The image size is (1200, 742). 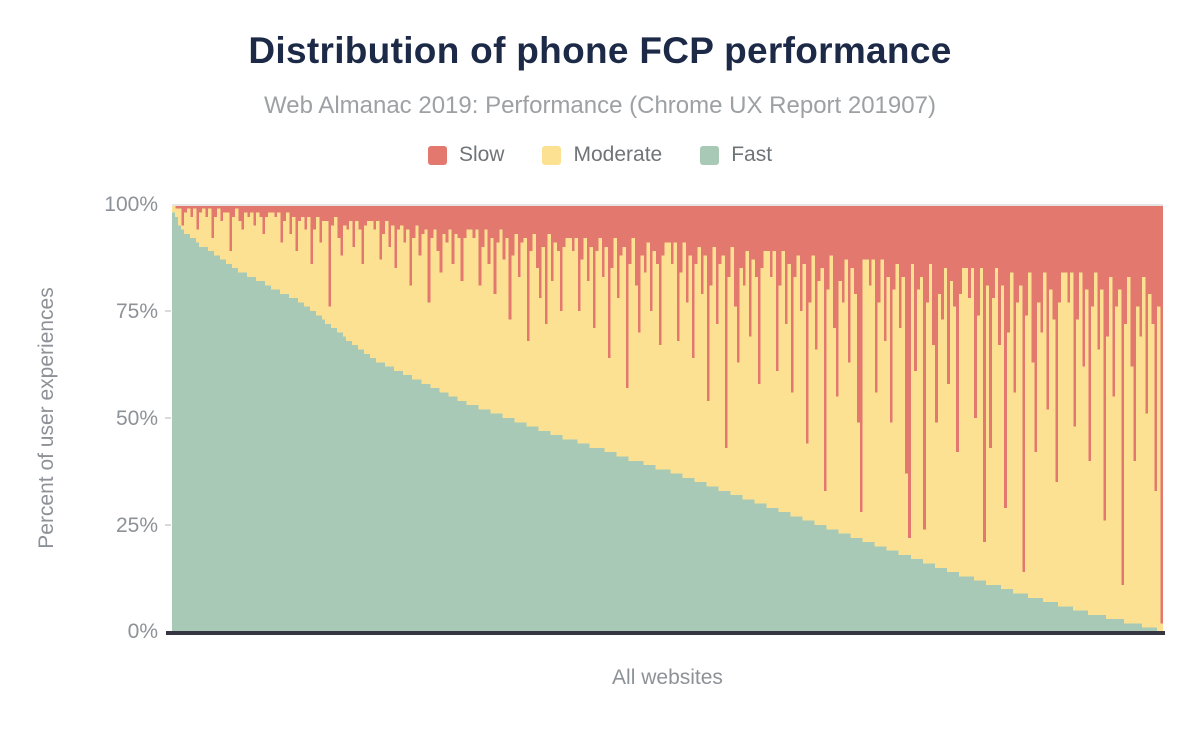 I want to click on legend-item-slow: Slow, so click(x=466, y=155).